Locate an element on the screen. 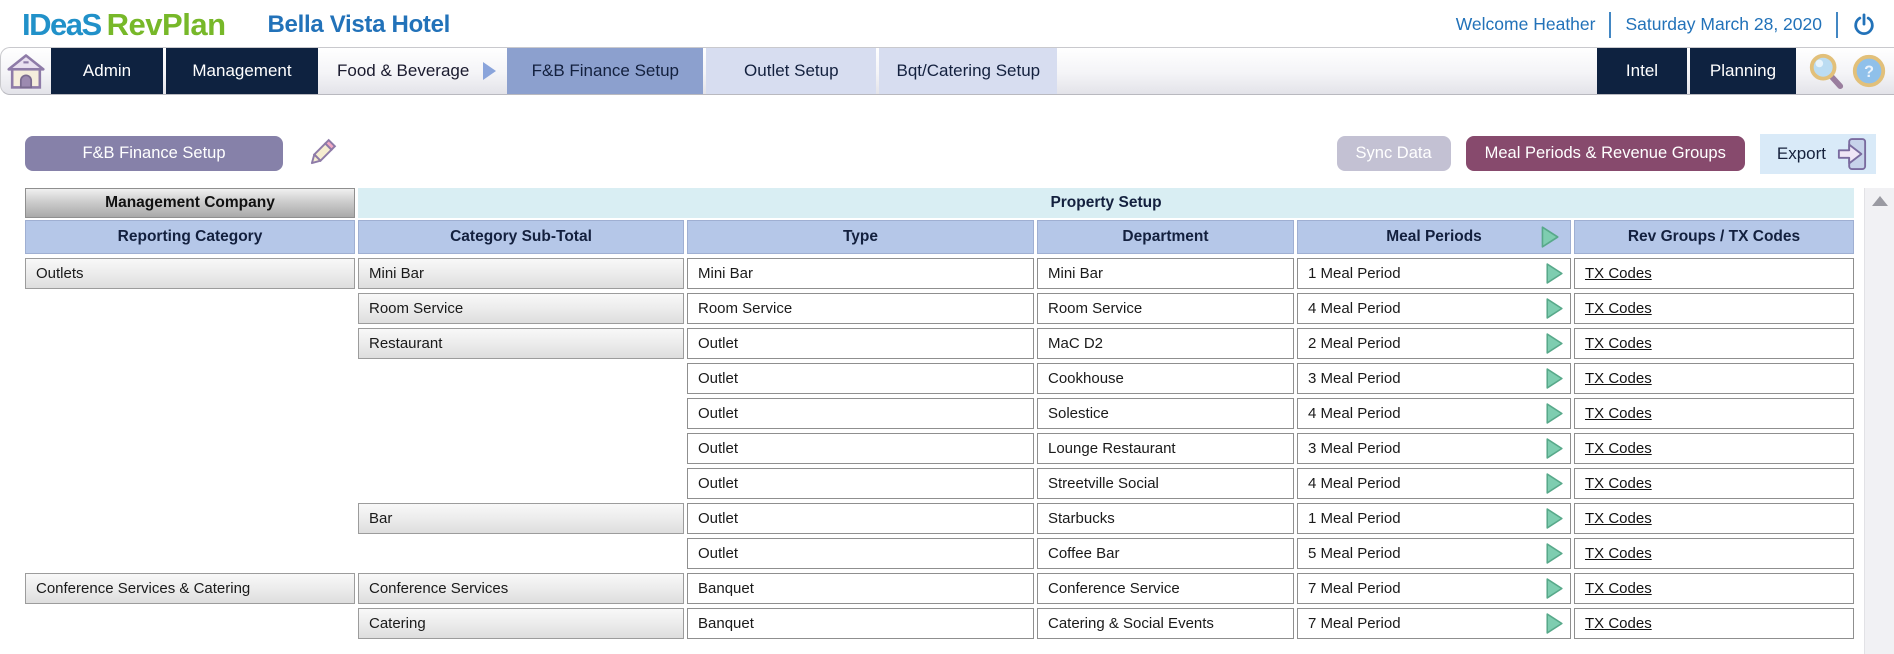  export-button: Export is located at coordinates (1817, 153).